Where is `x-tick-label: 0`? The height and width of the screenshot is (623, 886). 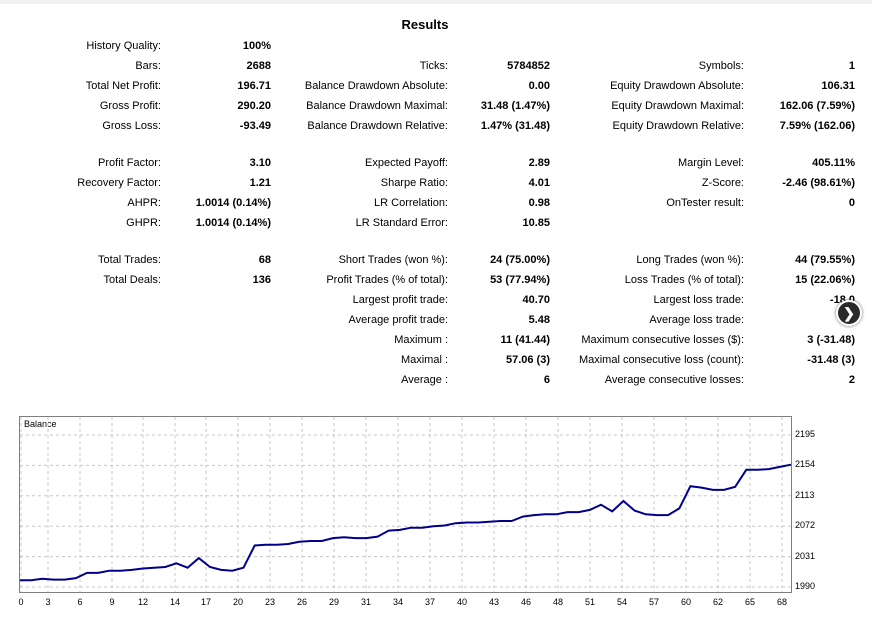
x-tick-label: 0 is located at coordinates (21, 602).